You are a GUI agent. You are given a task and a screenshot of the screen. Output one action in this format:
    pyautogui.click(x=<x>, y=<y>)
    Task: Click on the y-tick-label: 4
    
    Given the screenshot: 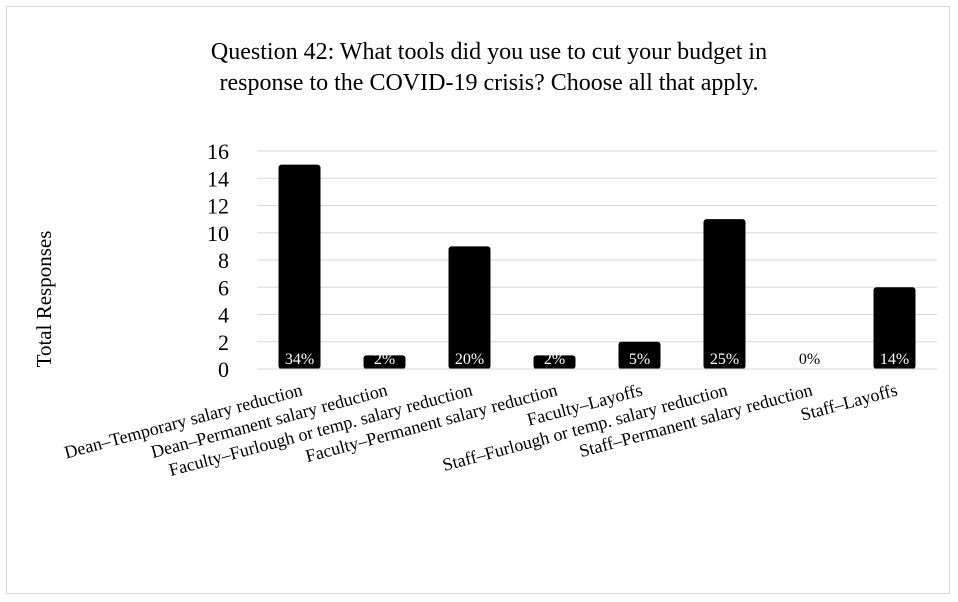 What is the action you would take?
    pyautogui.click(x=223, y=315)
    